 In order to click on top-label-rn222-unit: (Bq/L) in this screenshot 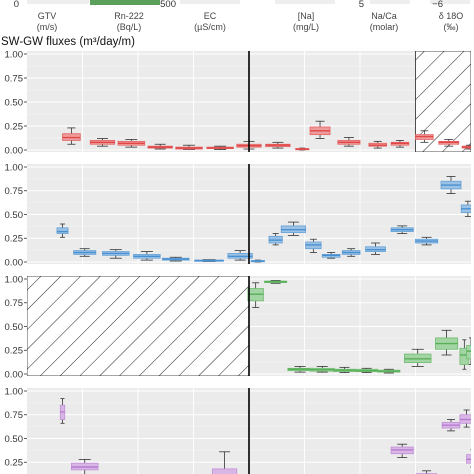, I will do `click(129, 27)`.